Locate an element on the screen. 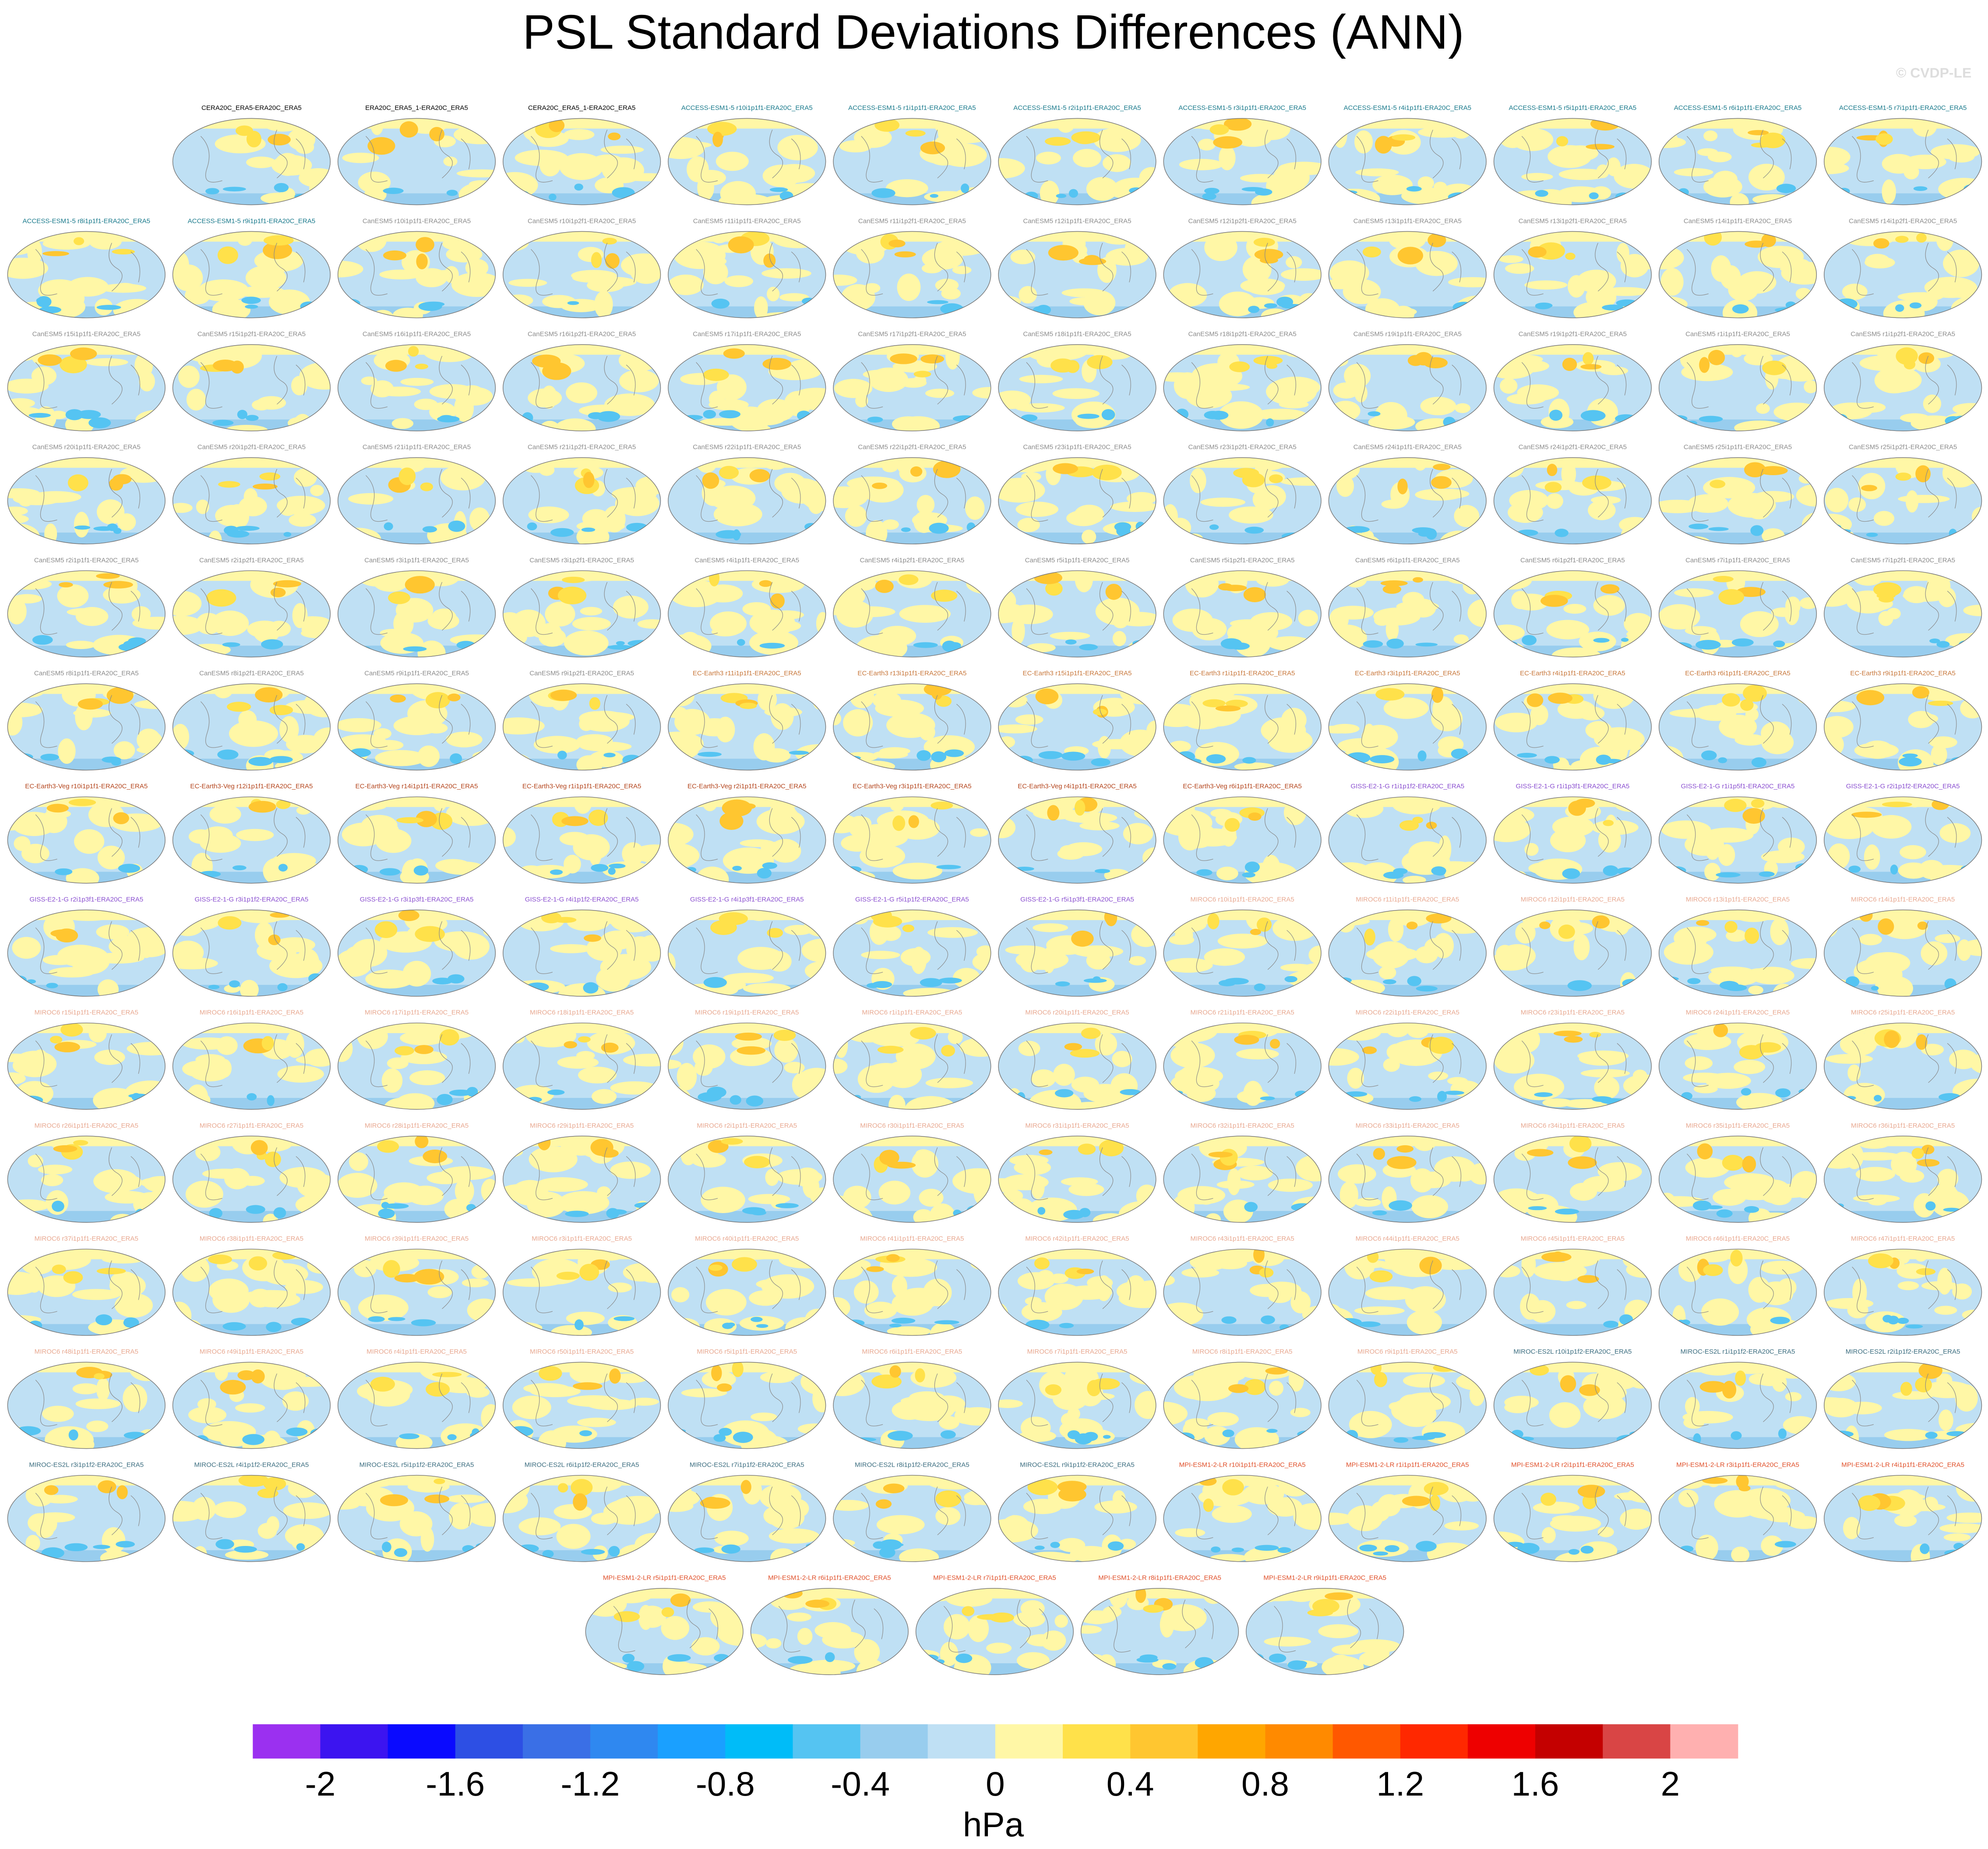 This screenshot has height=1849, width=1988. map-panel: CanESM5 r17i1p2f1-ERA20C_ERA5 is located at coordinates (912, 380).